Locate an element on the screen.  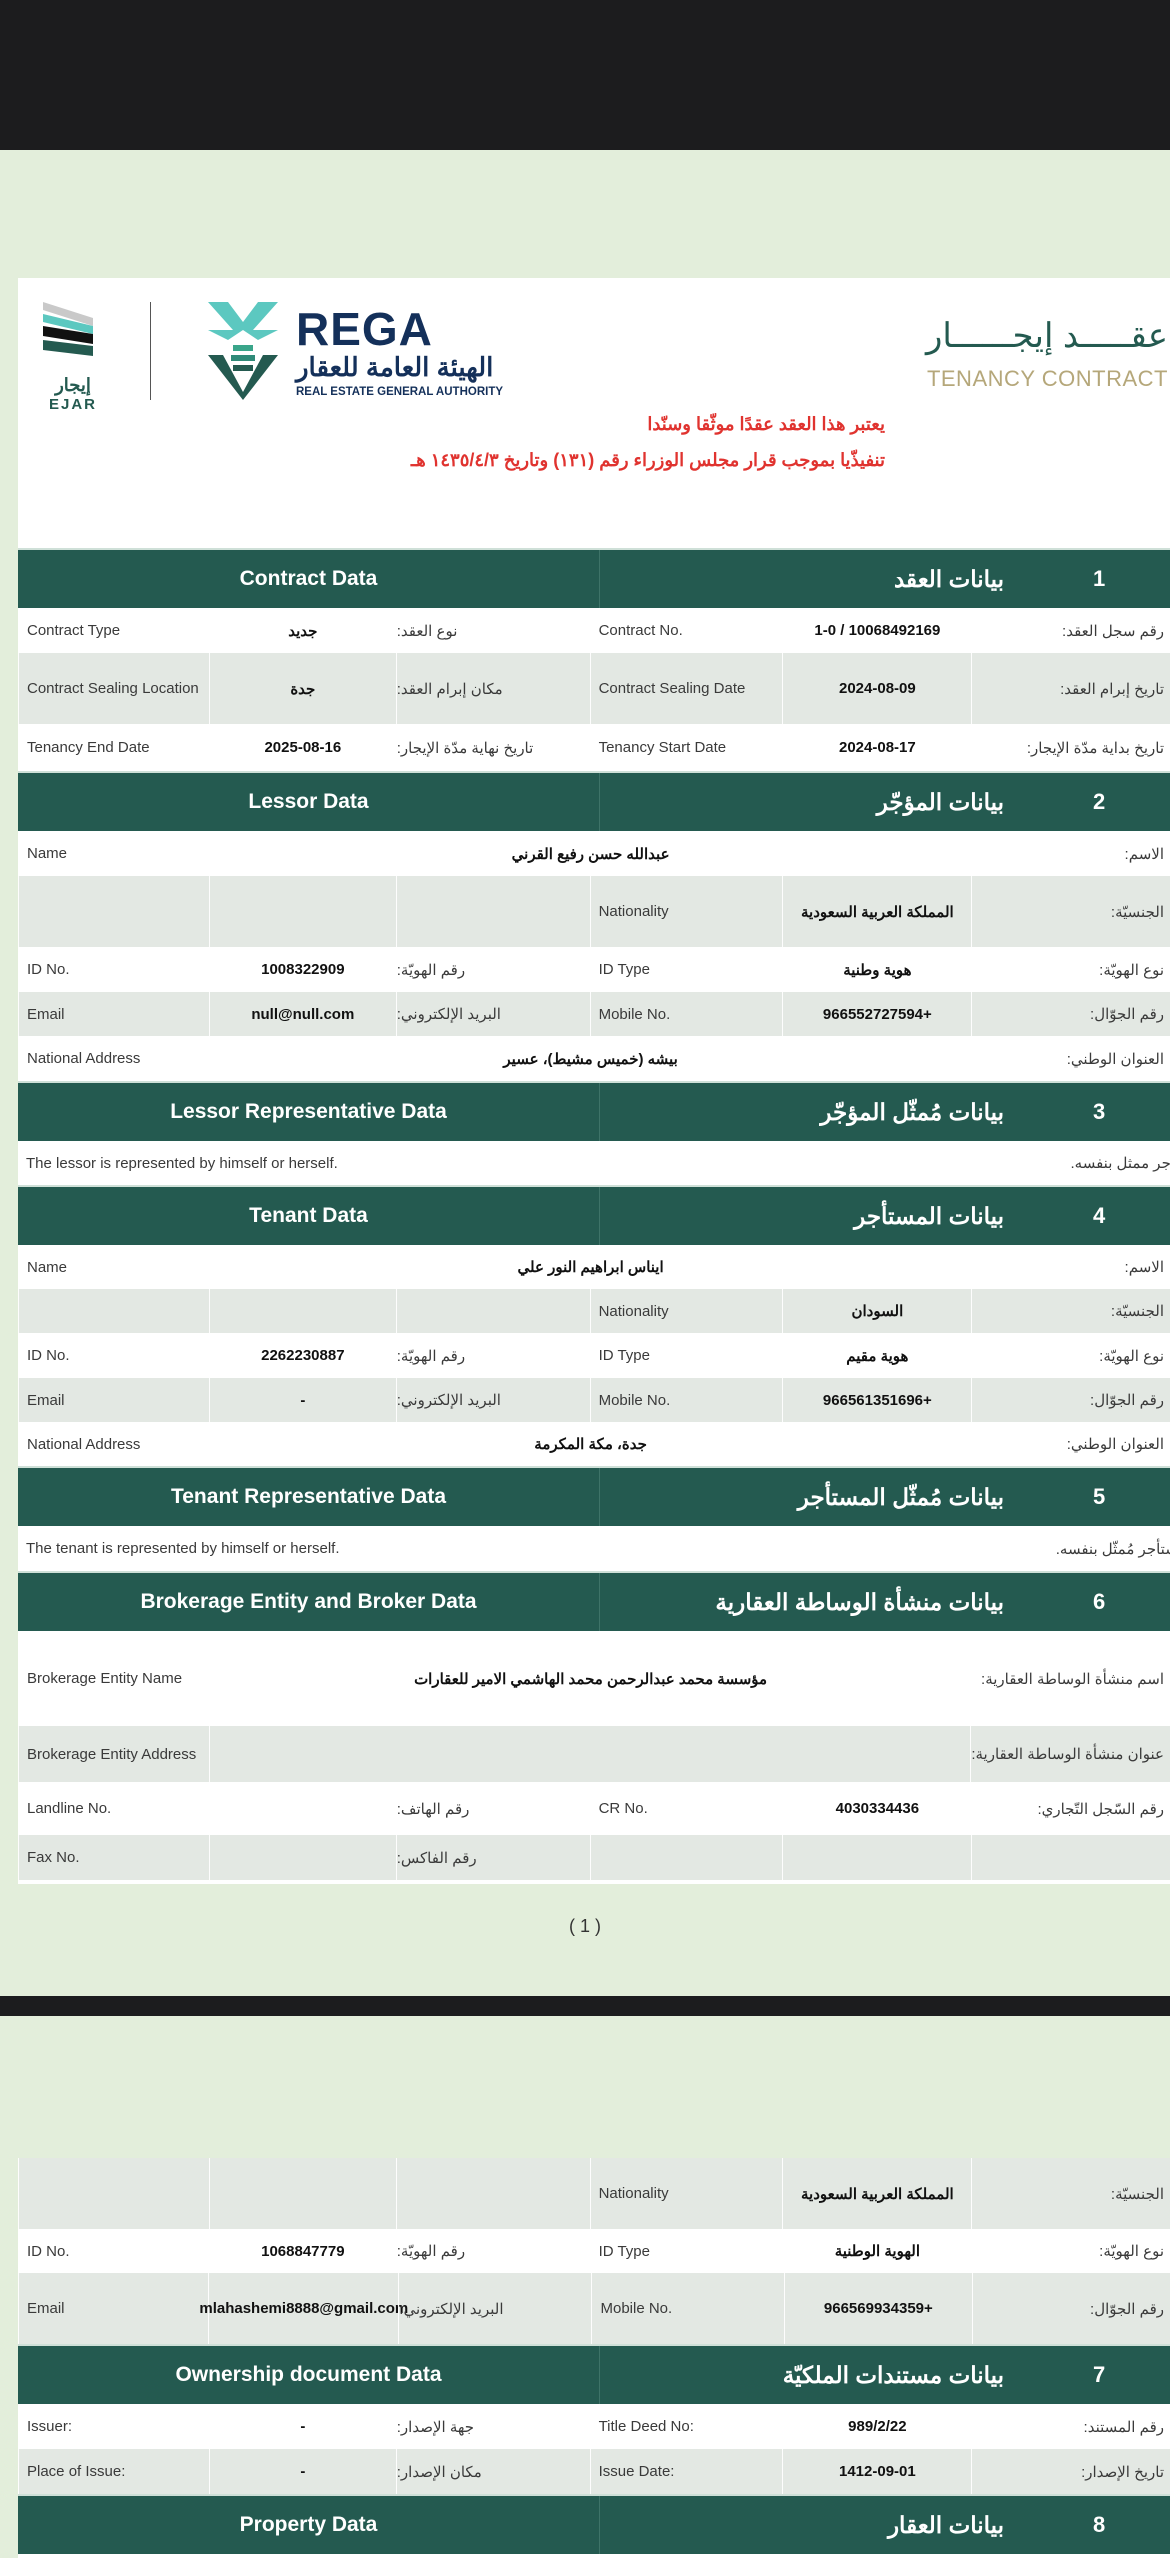
ejar-logo-english: EJAR is located at coordinates (72, 404).